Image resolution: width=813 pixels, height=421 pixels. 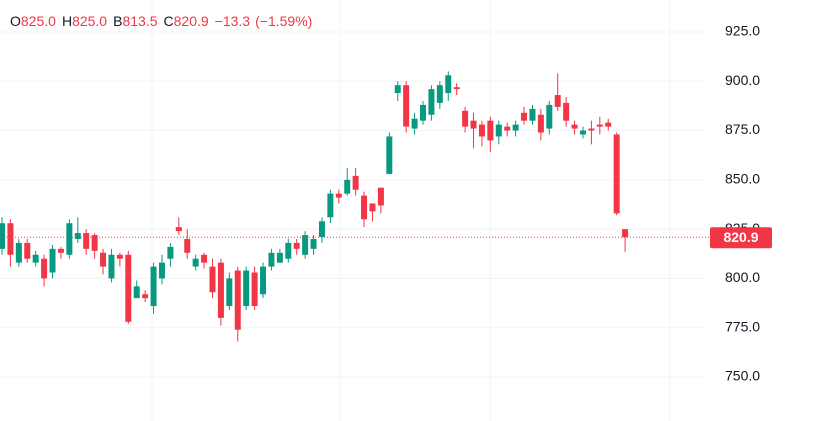 I want to click on y-tick-label: 900.0, so click(x=742, y=80).